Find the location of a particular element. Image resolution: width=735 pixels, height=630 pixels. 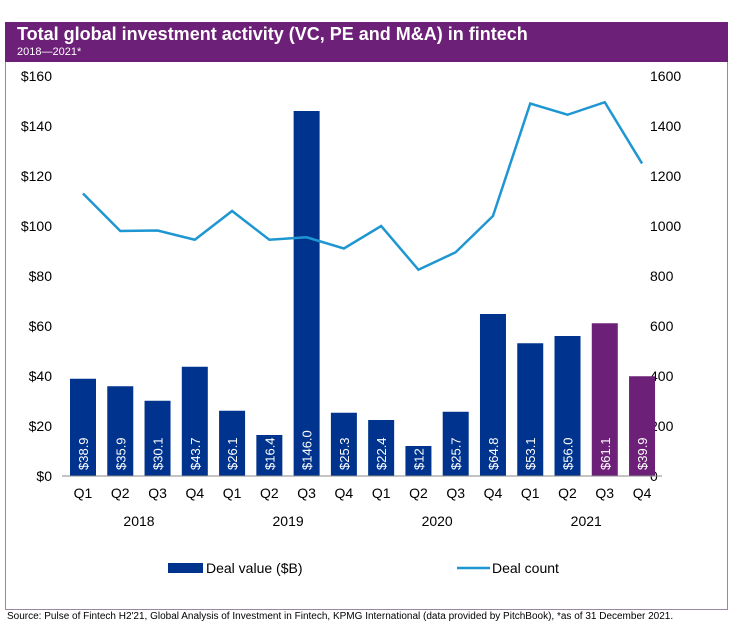

left-axis-tick: $0 is located at coordinates (44, 476).